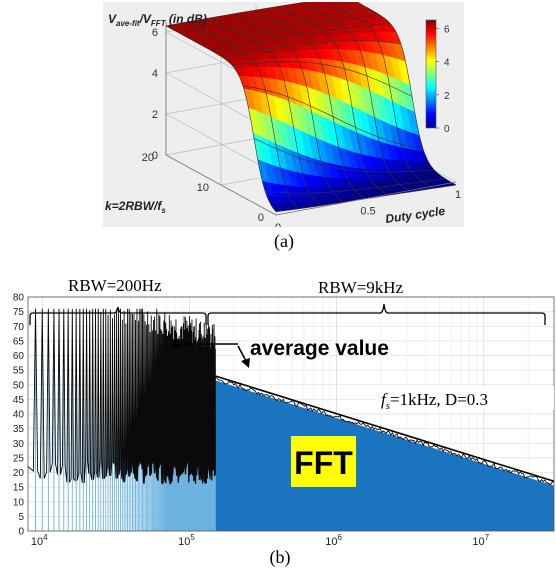 The height and width of the screenshot is (575, 556). Describe the element at coordinates (19, 385) in the screenshot. I see `y-tick-label: 50` at that location.